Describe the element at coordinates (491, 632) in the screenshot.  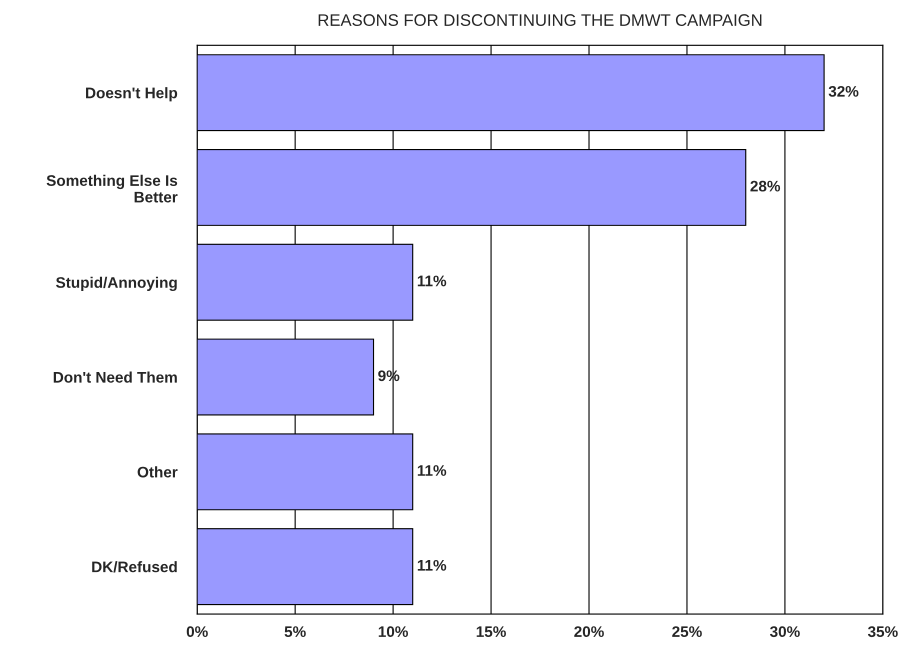
I see `x-tick-label: 15%` at that location.